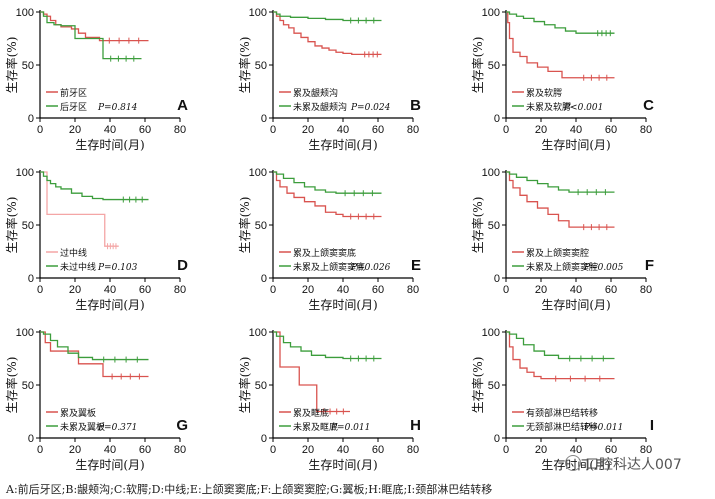  What do you see at coordinates (182, 265) in the screenshot?
I see `panel-letter: D` at bounding box center [182, 265].